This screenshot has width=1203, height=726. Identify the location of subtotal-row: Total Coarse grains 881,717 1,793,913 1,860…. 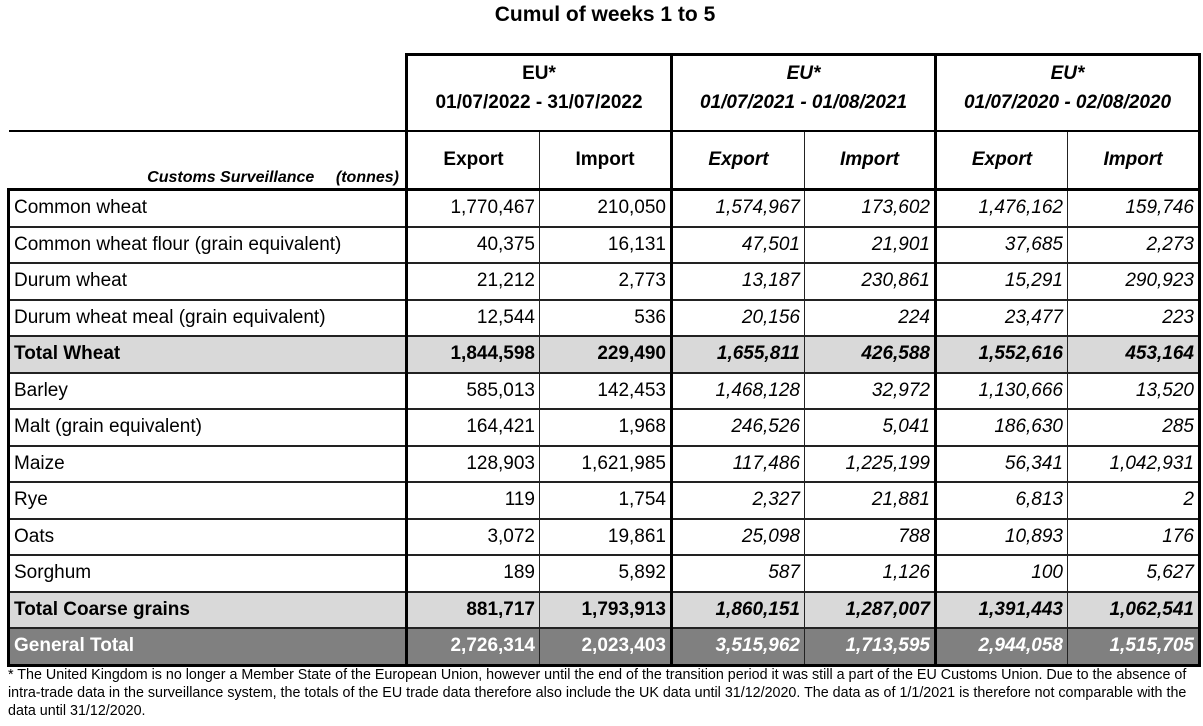
(604, 609).